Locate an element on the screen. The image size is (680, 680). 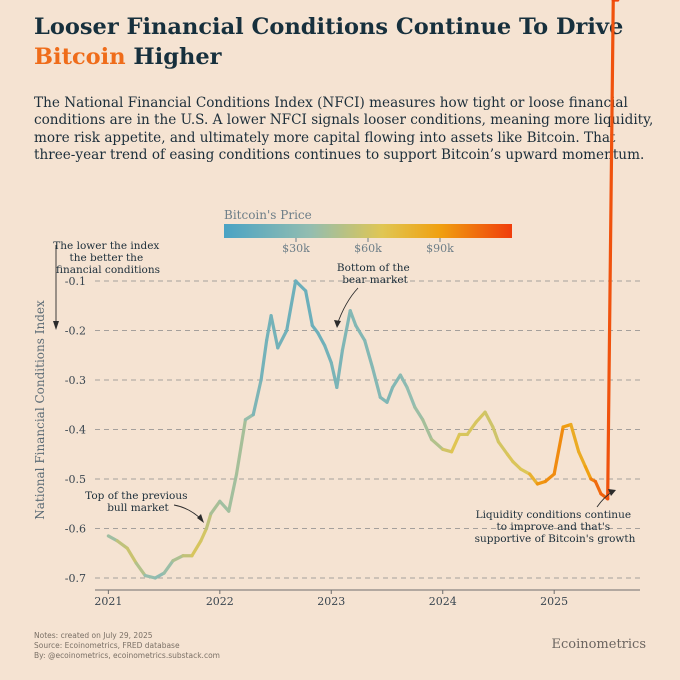
annotation-line: bear market is located at coordinates (375, 280).